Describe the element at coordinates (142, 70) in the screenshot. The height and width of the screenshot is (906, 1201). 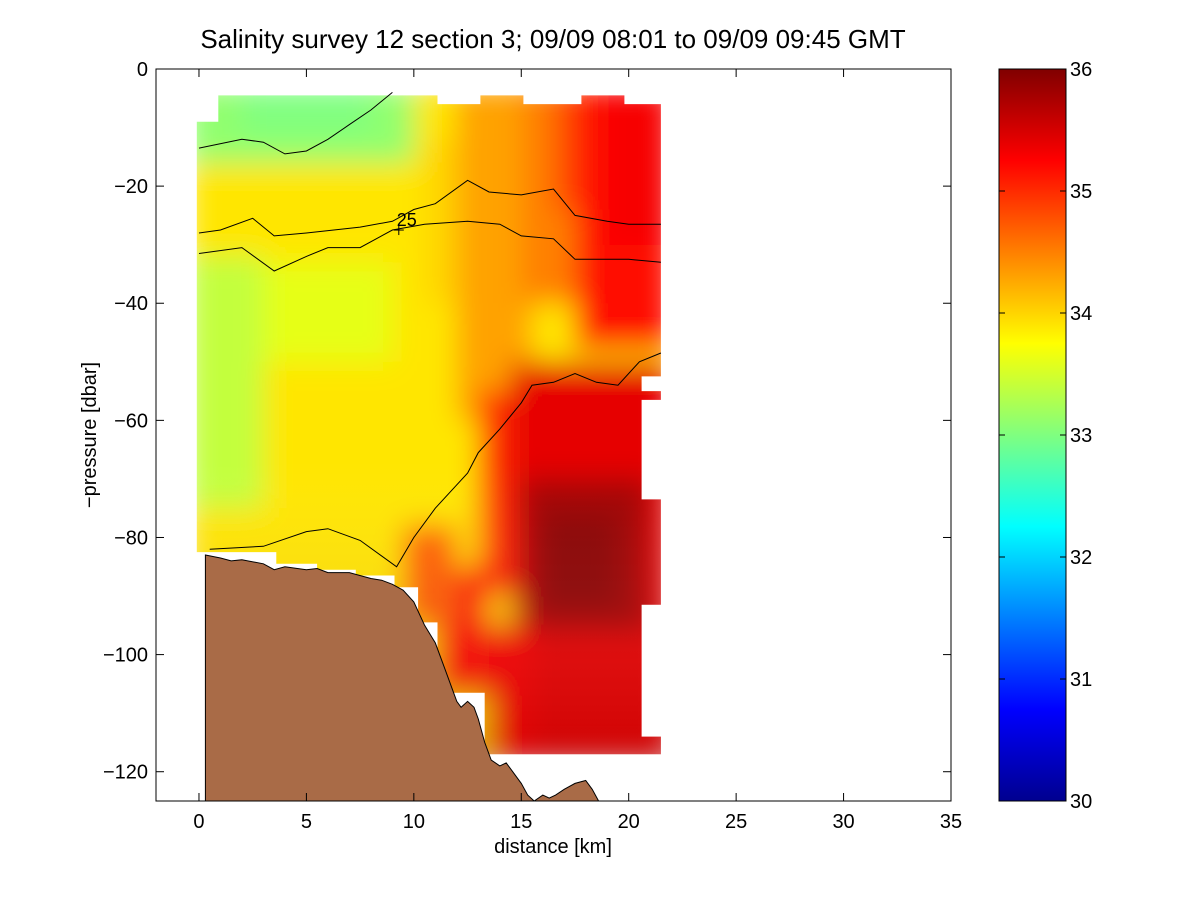
I see `y-tick-label: 0` at that location.